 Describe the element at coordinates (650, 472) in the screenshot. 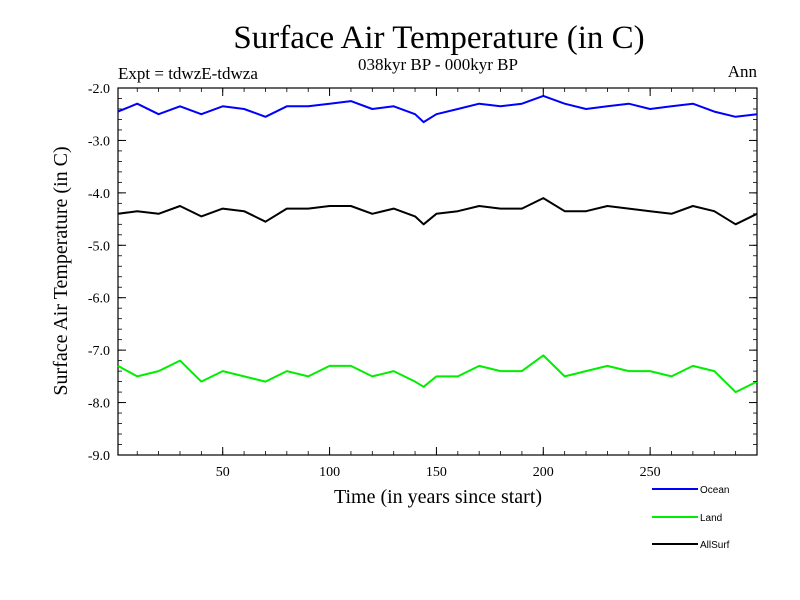

I see `x-tick-label: 250` at that location.